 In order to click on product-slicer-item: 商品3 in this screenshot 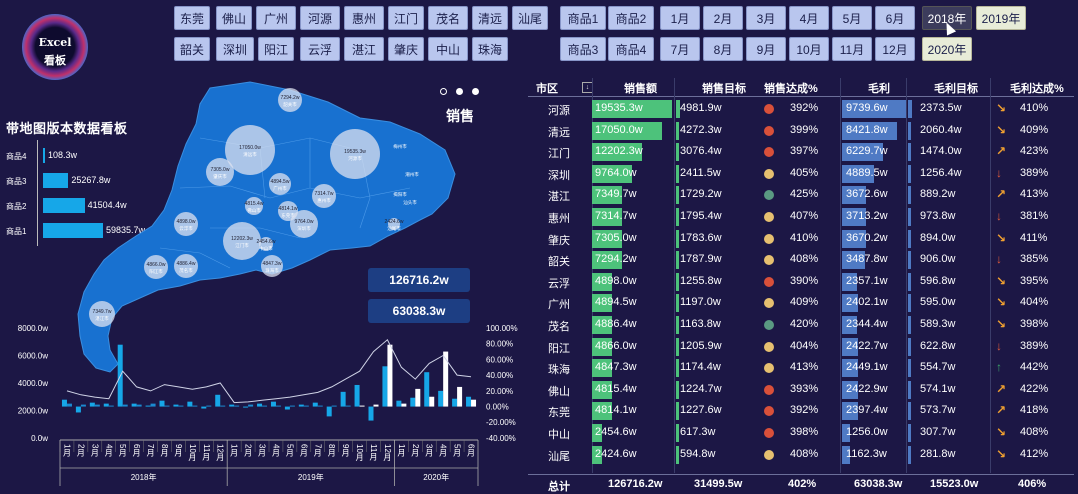, I will do `click(583, 49)`.